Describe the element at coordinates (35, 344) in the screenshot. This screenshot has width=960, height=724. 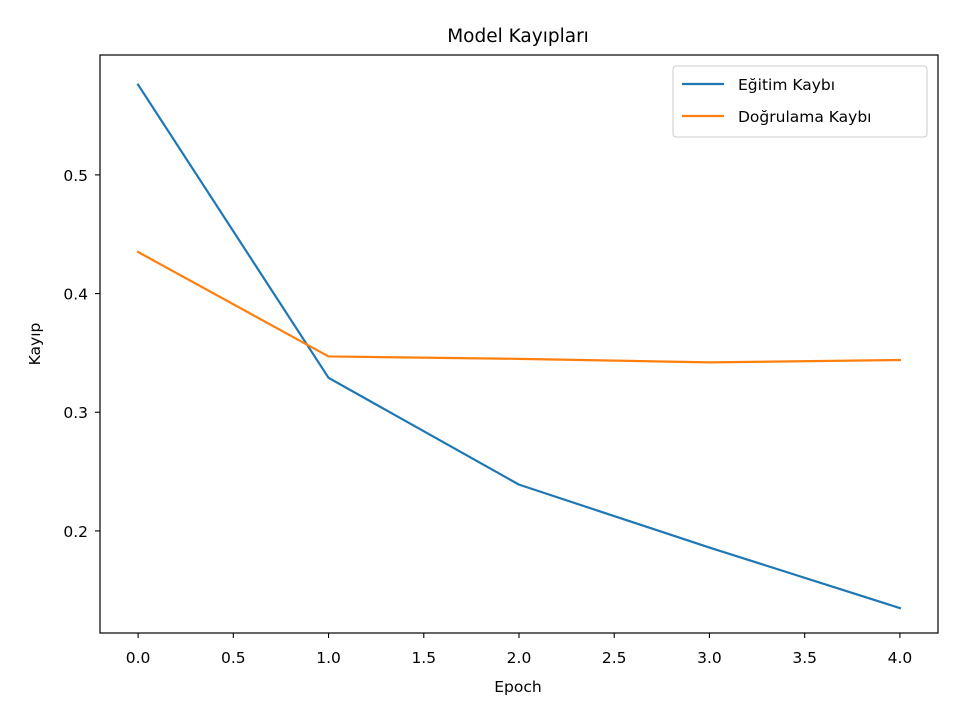
I see `y-axis-label: Kayıp` at that location.